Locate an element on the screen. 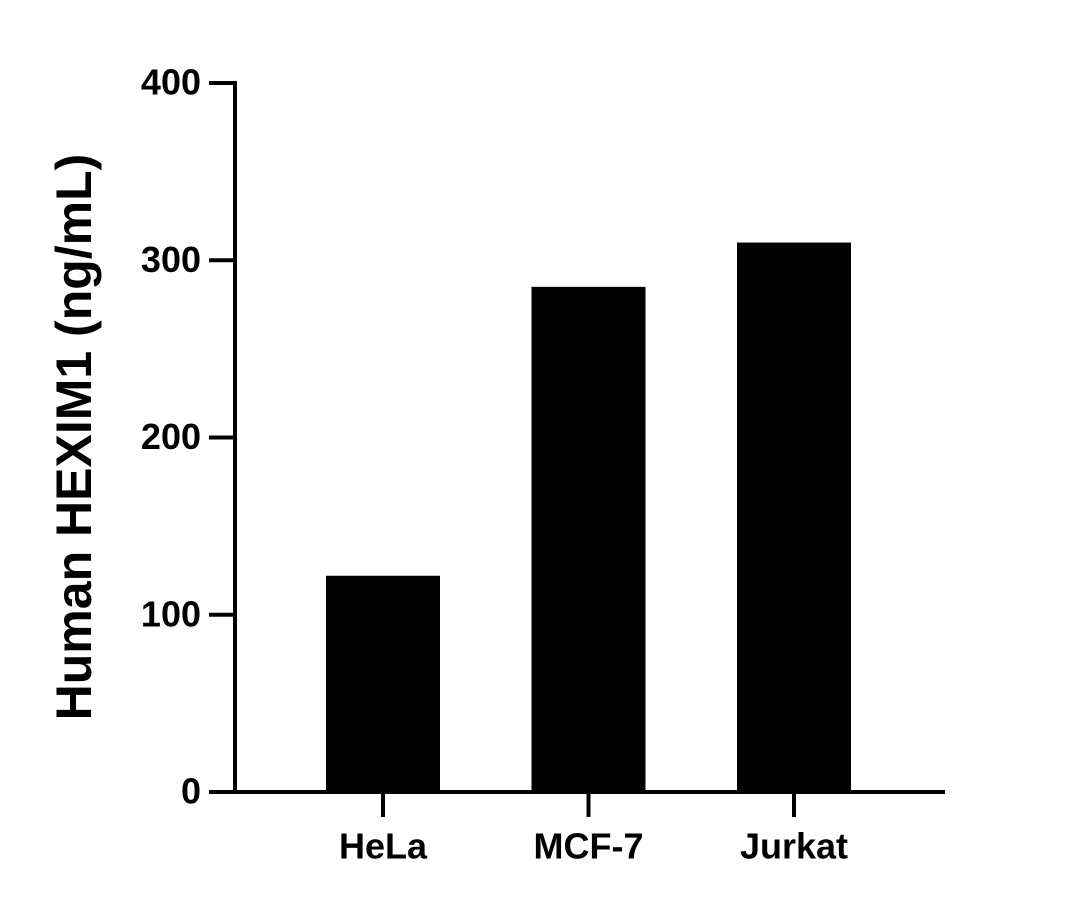  y-axis-label: Human HEXIM1 (ng/mL) is located at coordinates (74, 437).